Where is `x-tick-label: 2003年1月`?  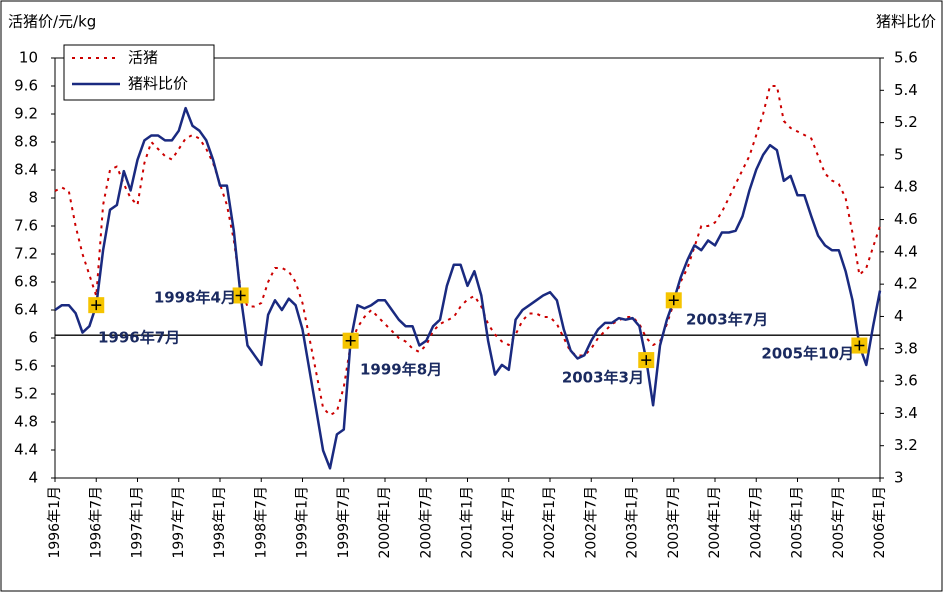
x-tick-label: 2003年1月 is located at coordinates (633, 522).